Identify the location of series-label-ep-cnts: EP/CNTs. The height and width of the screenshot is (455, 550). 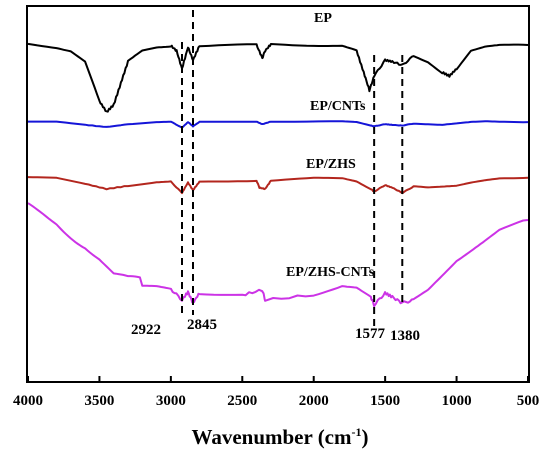
(338, 106).